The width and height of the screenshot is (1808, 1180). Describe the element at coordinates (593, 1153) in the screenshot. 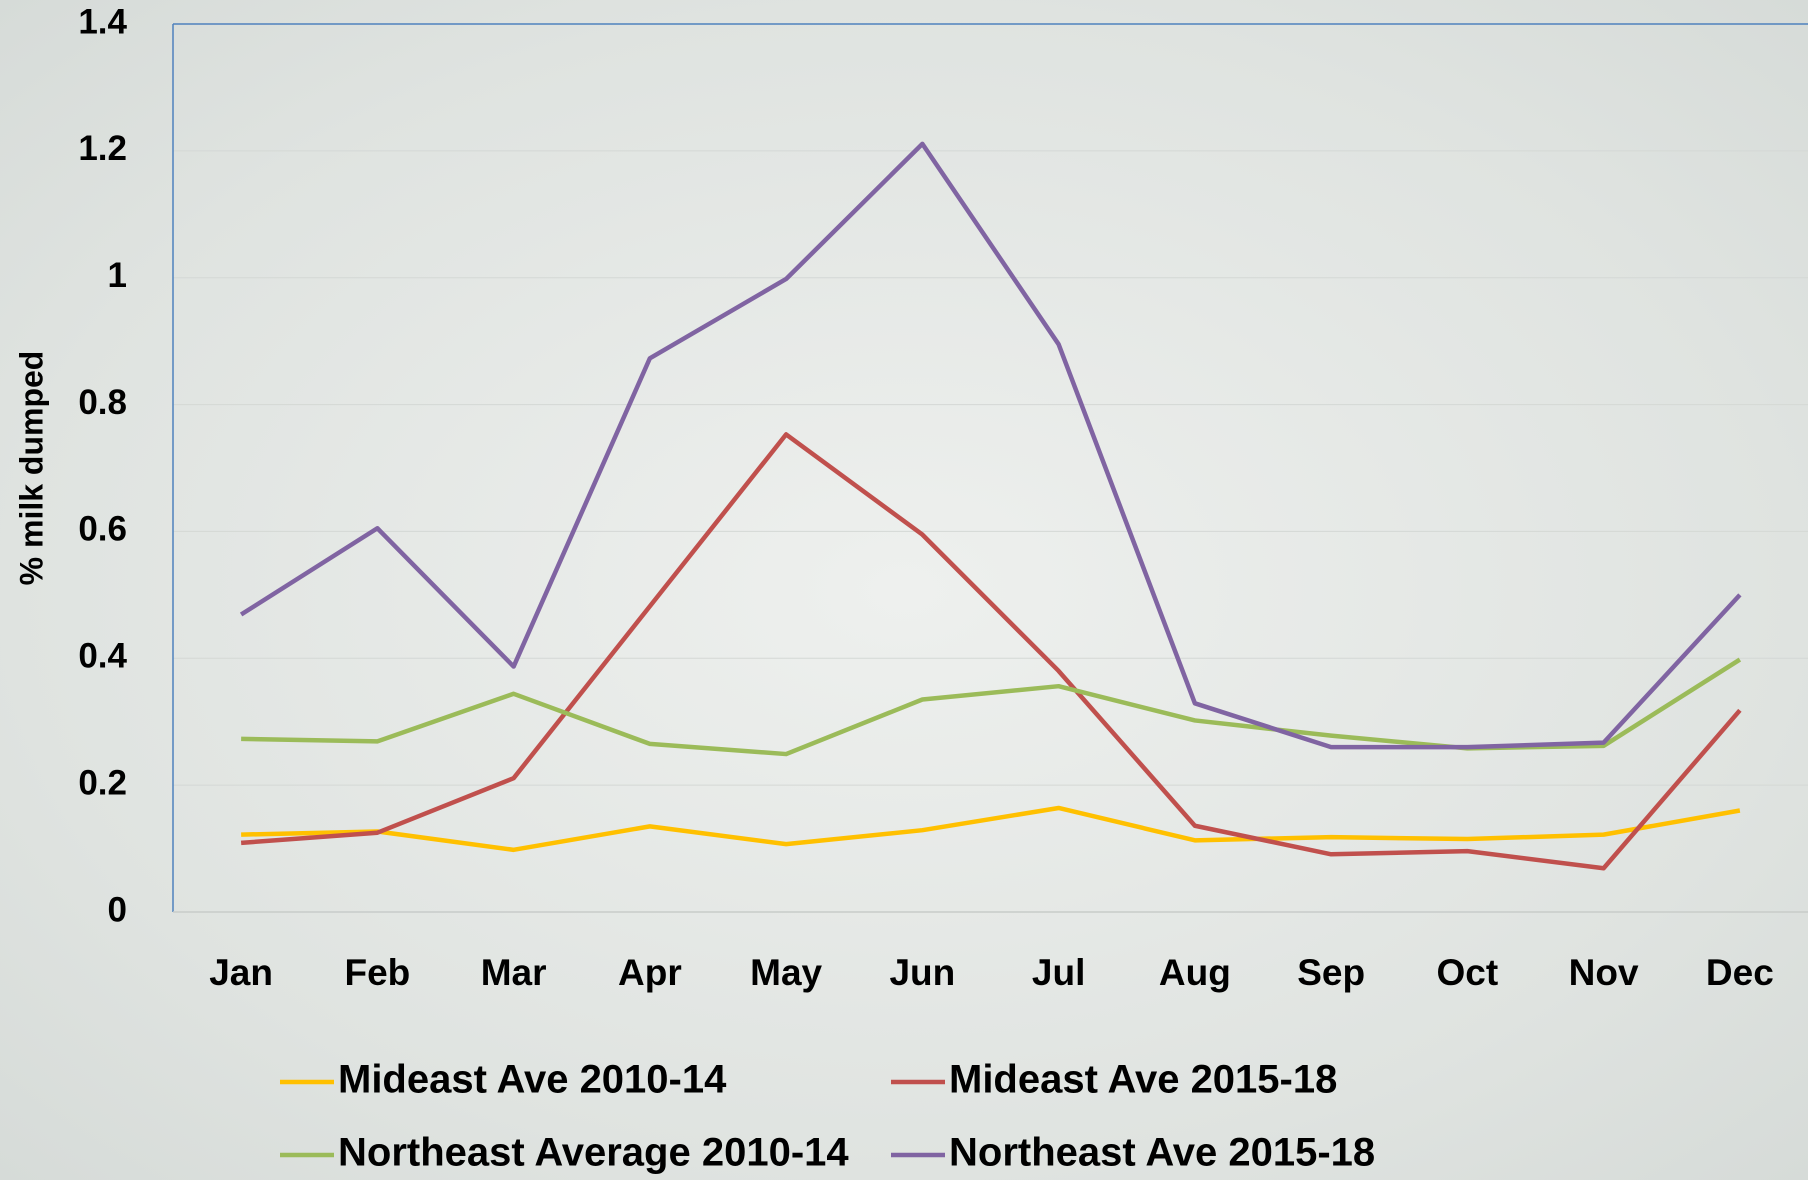

I see `legend-label: Northeast Average 2010-14` at that location.